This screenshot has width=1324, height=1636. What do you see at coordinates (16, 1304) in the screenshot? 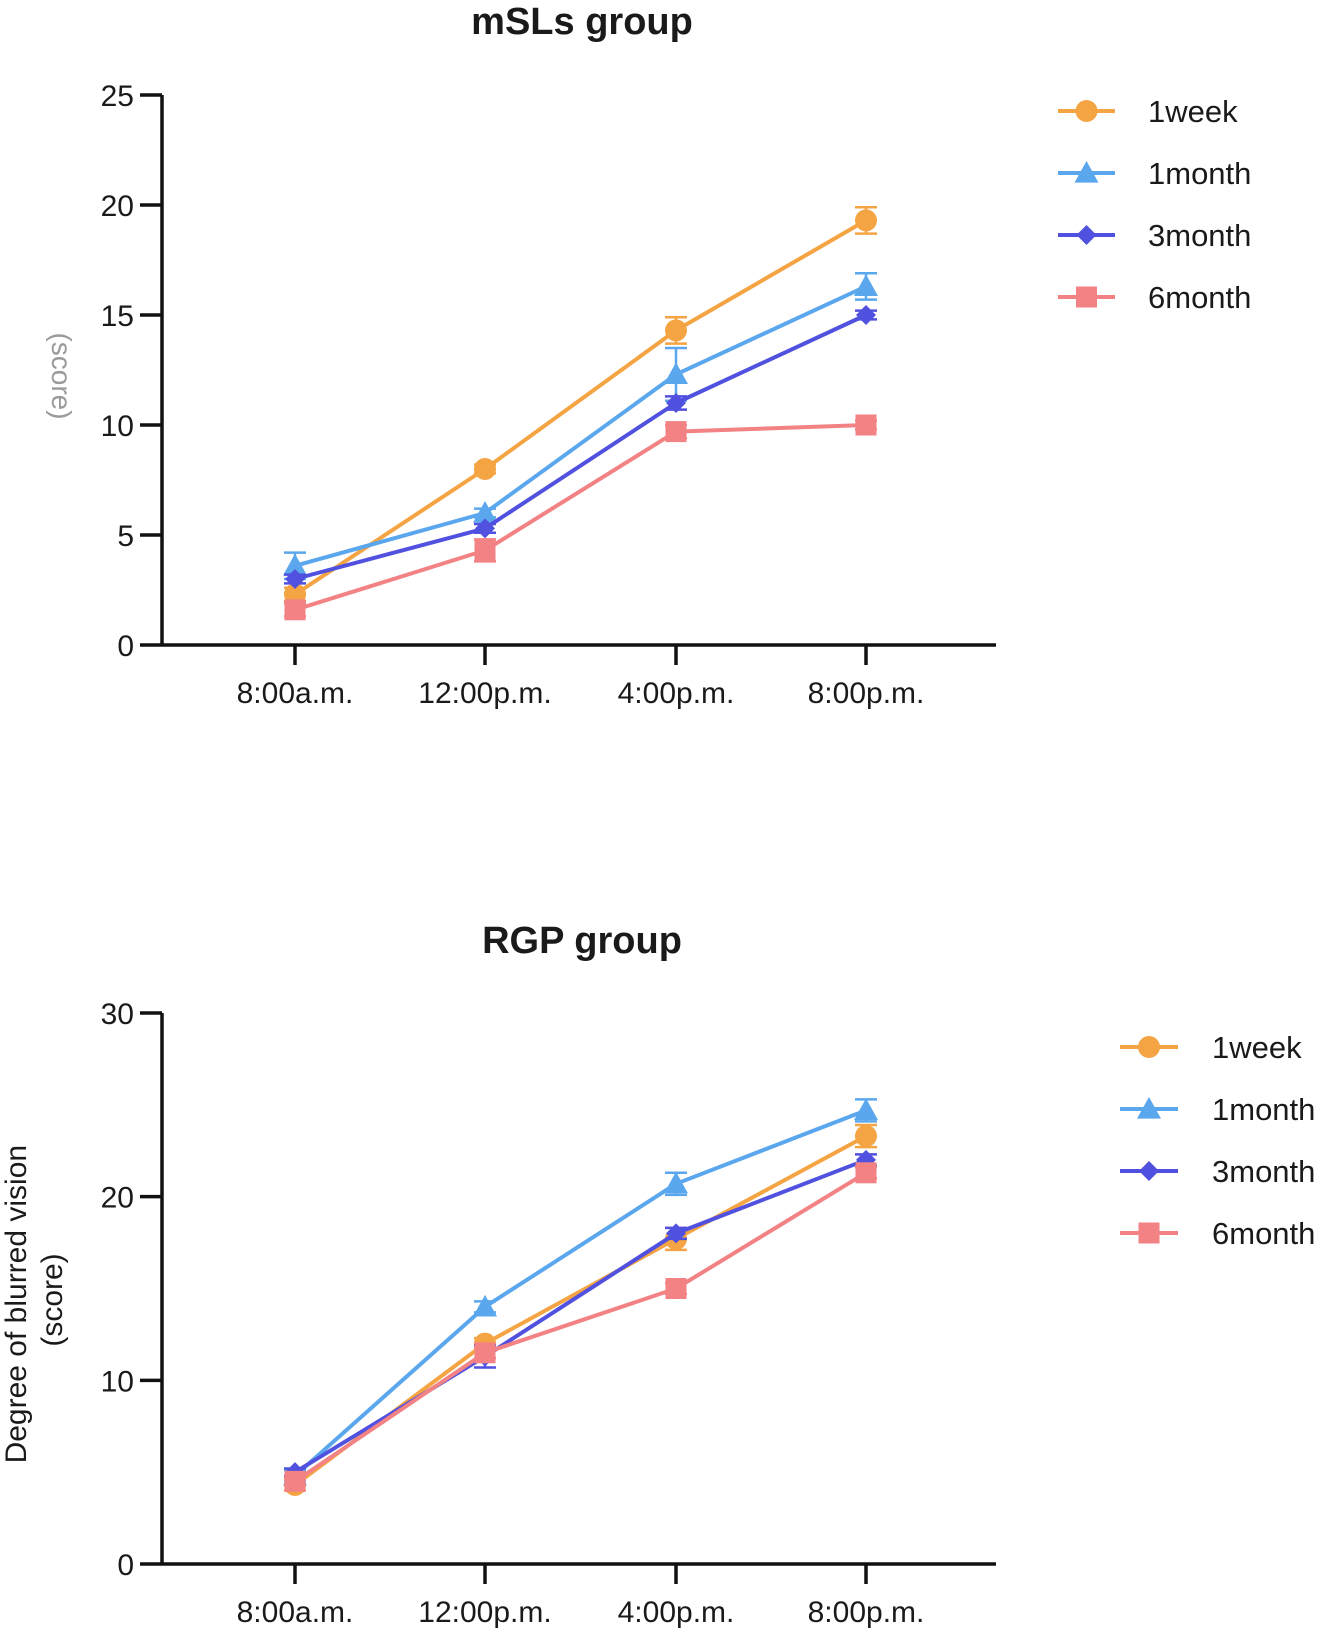
I see `y-axis-label-line1: Degree of blurred vision` at bounding box center [16, 1304].